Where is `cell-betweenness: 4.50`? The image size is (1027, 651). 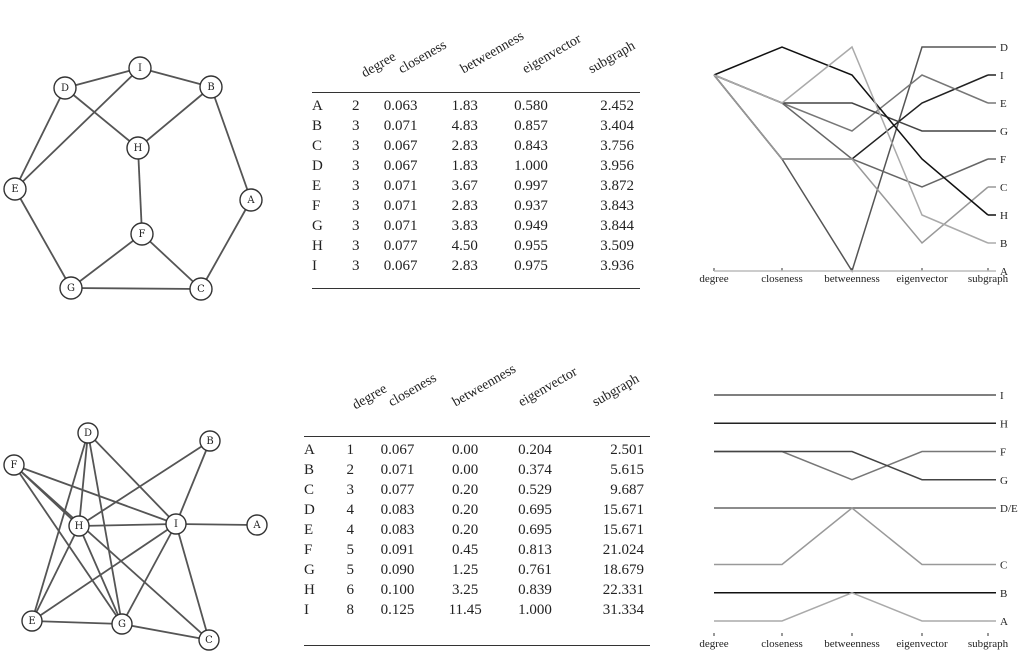
cell-betweenness: 4.50 is located at coordinates (464, 246).